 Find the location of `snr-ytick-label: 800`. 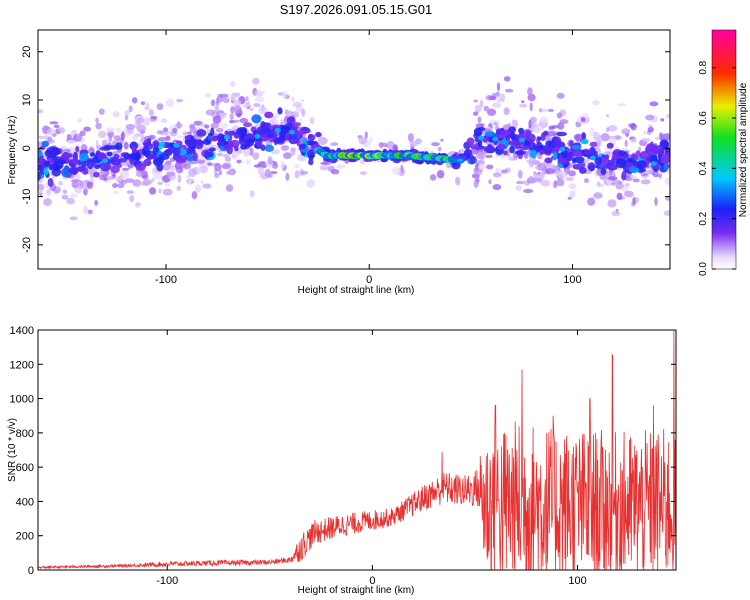

snr-ytick-label: 800 is located at coordinates (25, 434).